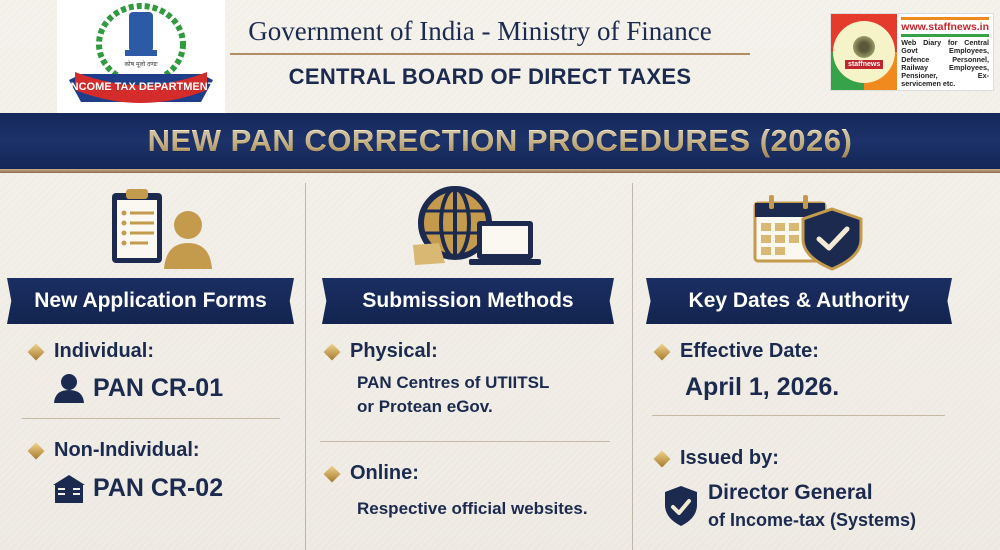 The height and width of the screenshot is (550, 1000). What do you see at coordinates (453, 382) in the screenshot?
I see `physical-line1: PAN Centres of UTIITSL` at bounding box center [453, 382].